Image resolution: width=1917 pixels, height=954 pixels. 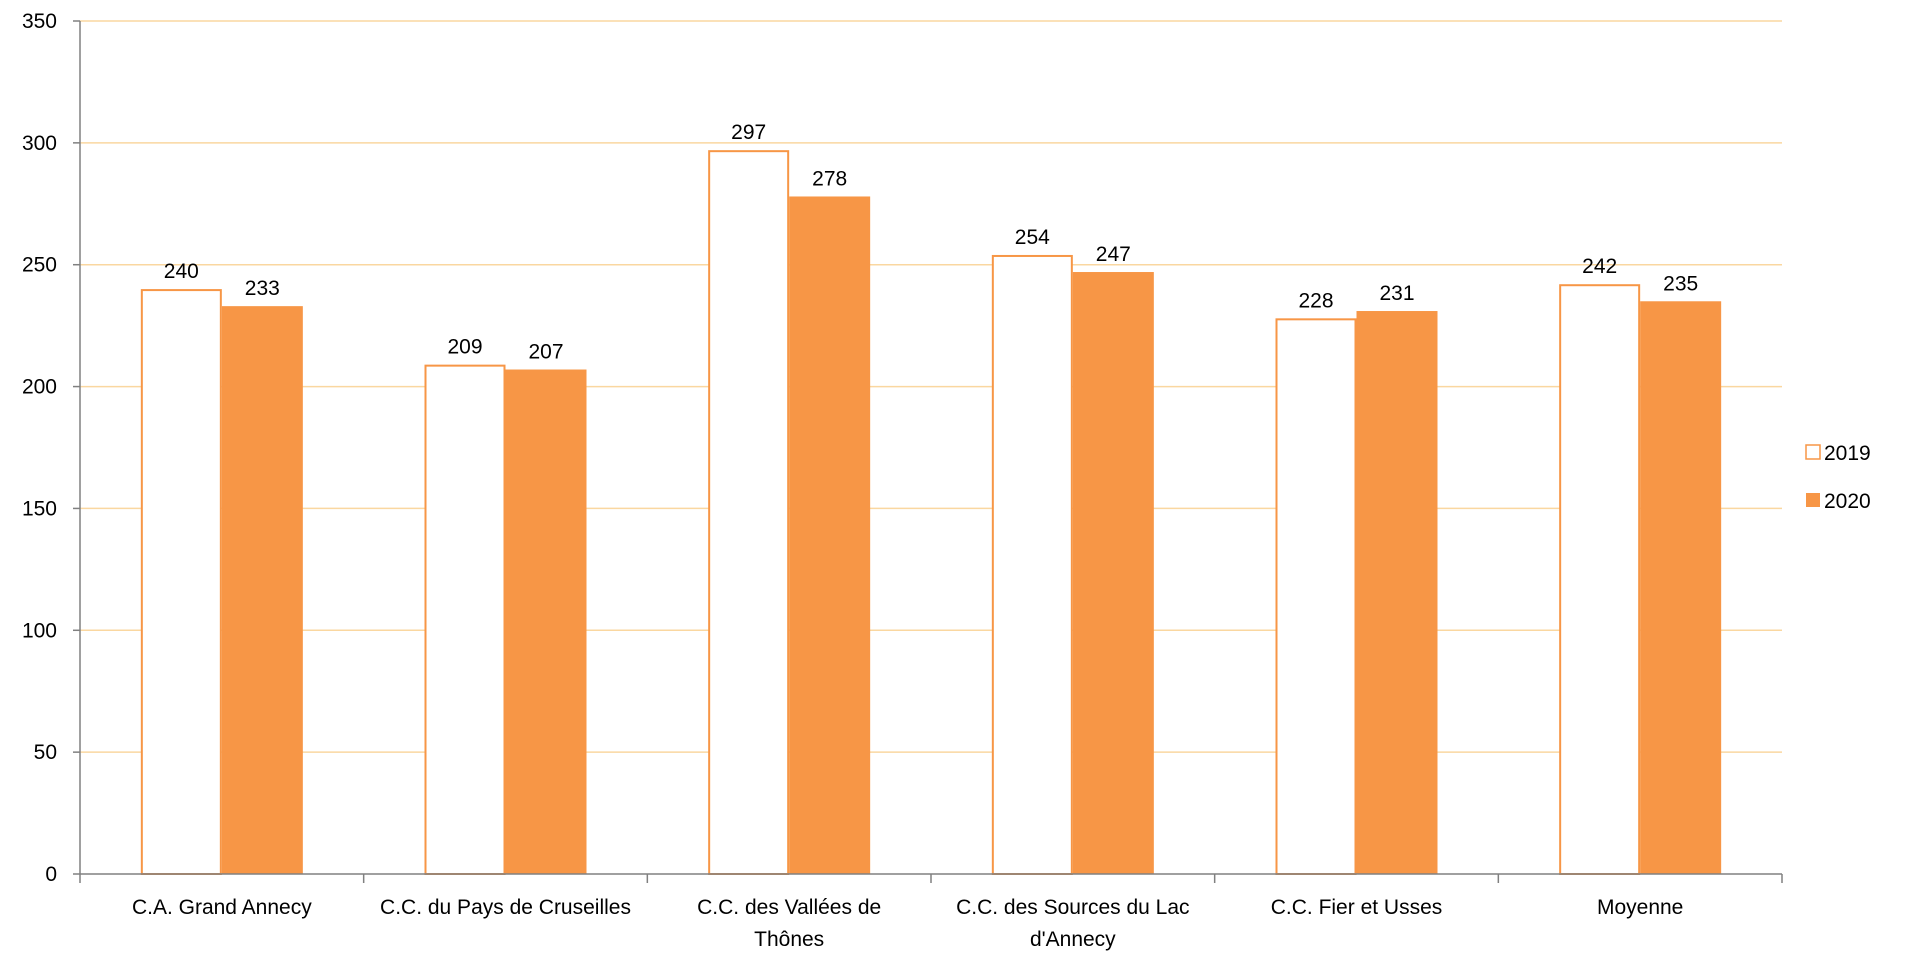 What do you see at coordinates (829, 178) in the screenshot?
I see `data-label-2020: 278` at bounding box center [829, 178].